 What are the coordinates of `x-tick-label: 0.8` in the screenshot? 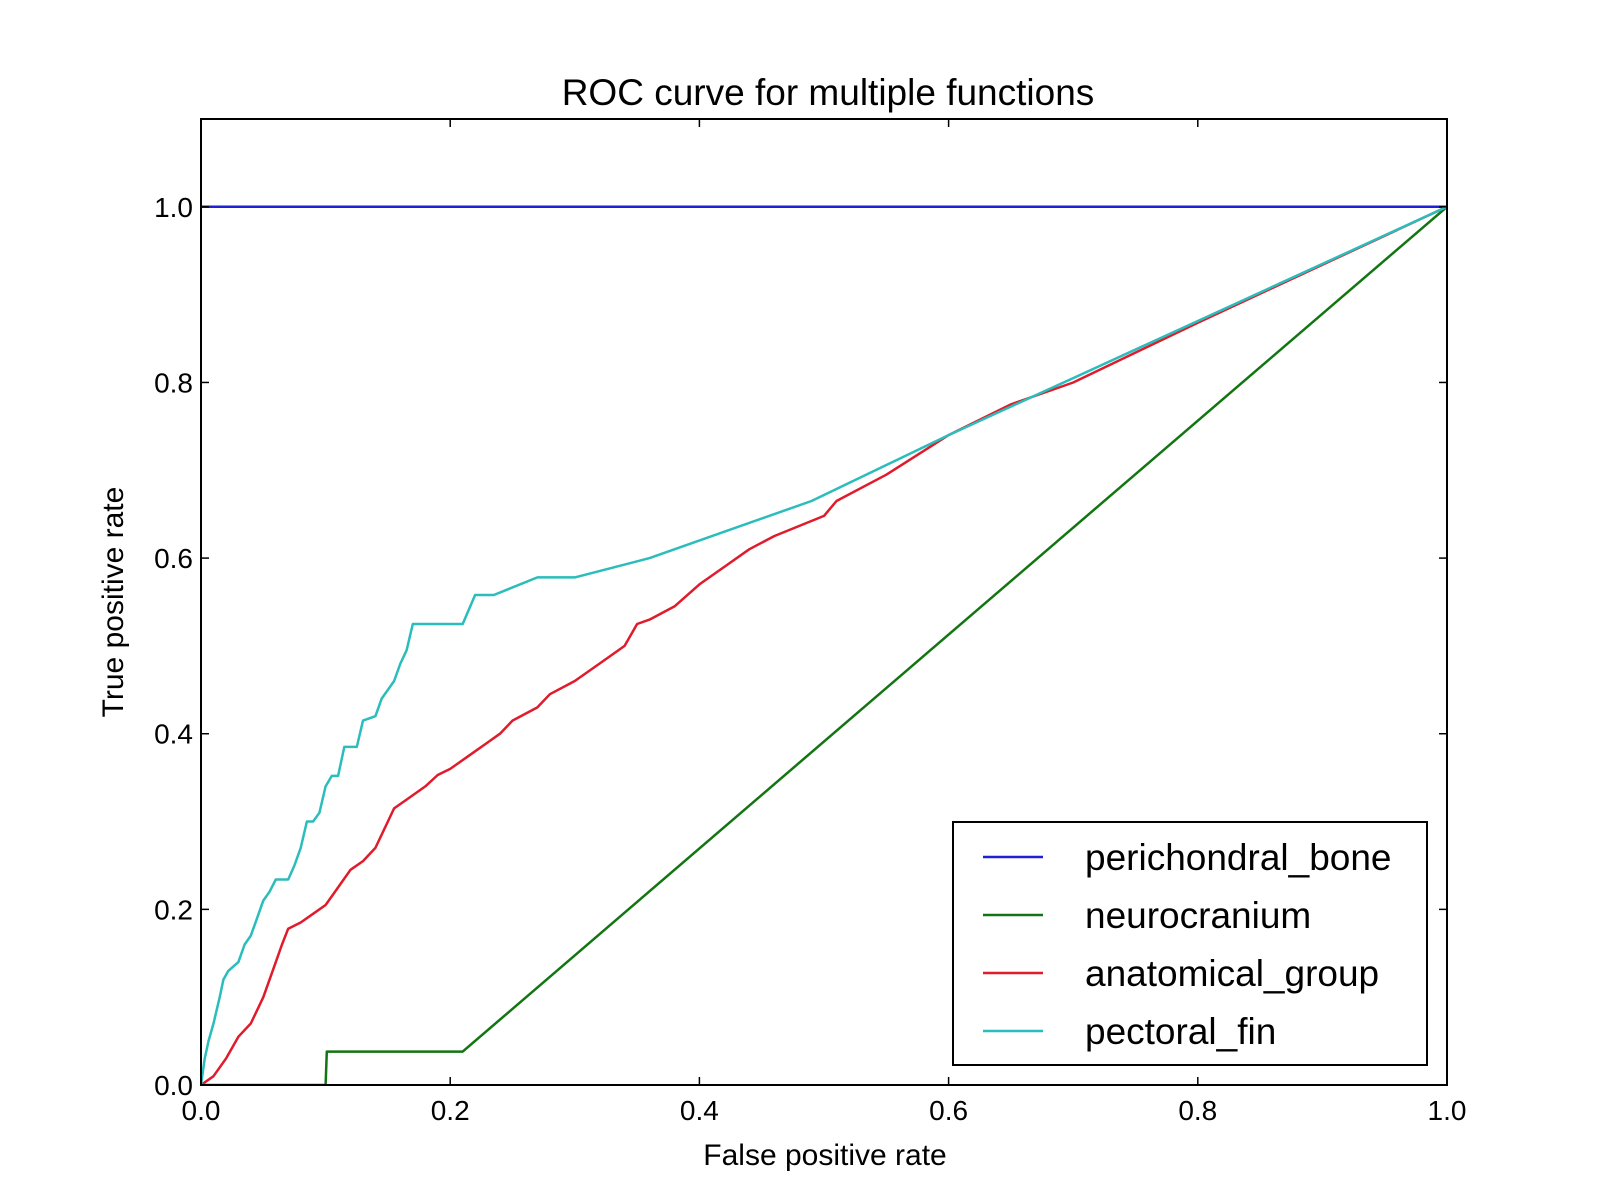 It's located at (1197, 1110).